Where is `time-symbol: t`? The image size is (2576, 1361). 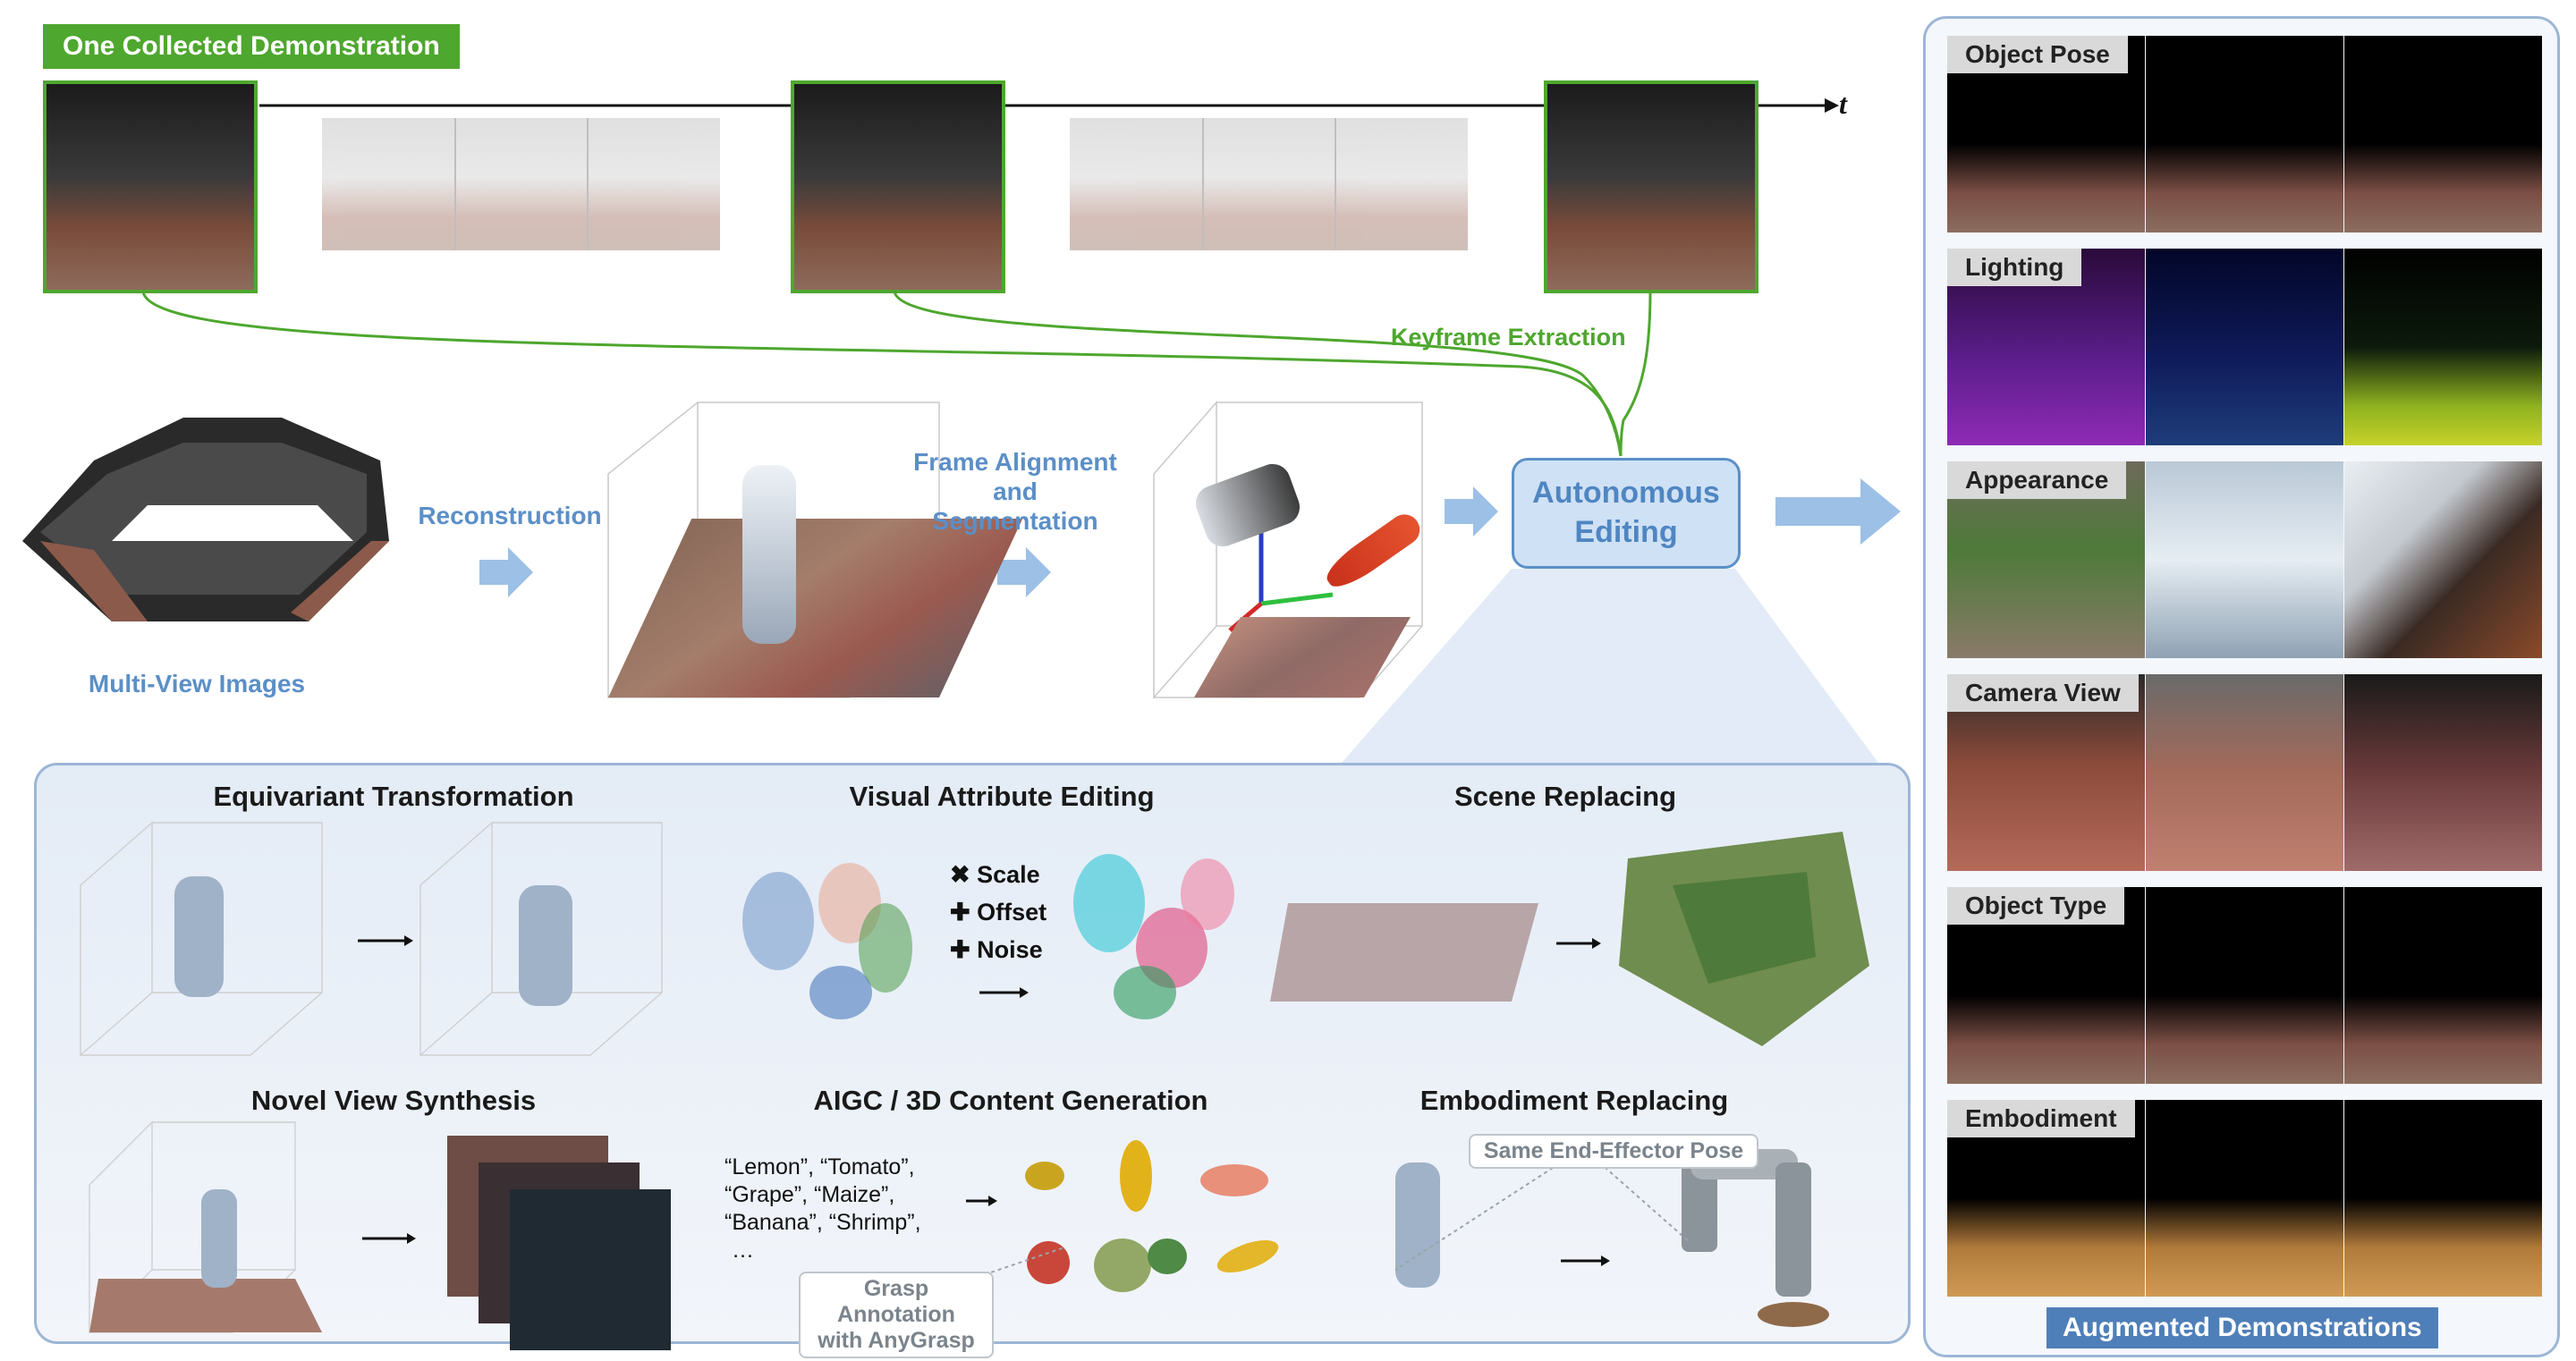 time-symbol: t is located at coordinates (1843, 104).